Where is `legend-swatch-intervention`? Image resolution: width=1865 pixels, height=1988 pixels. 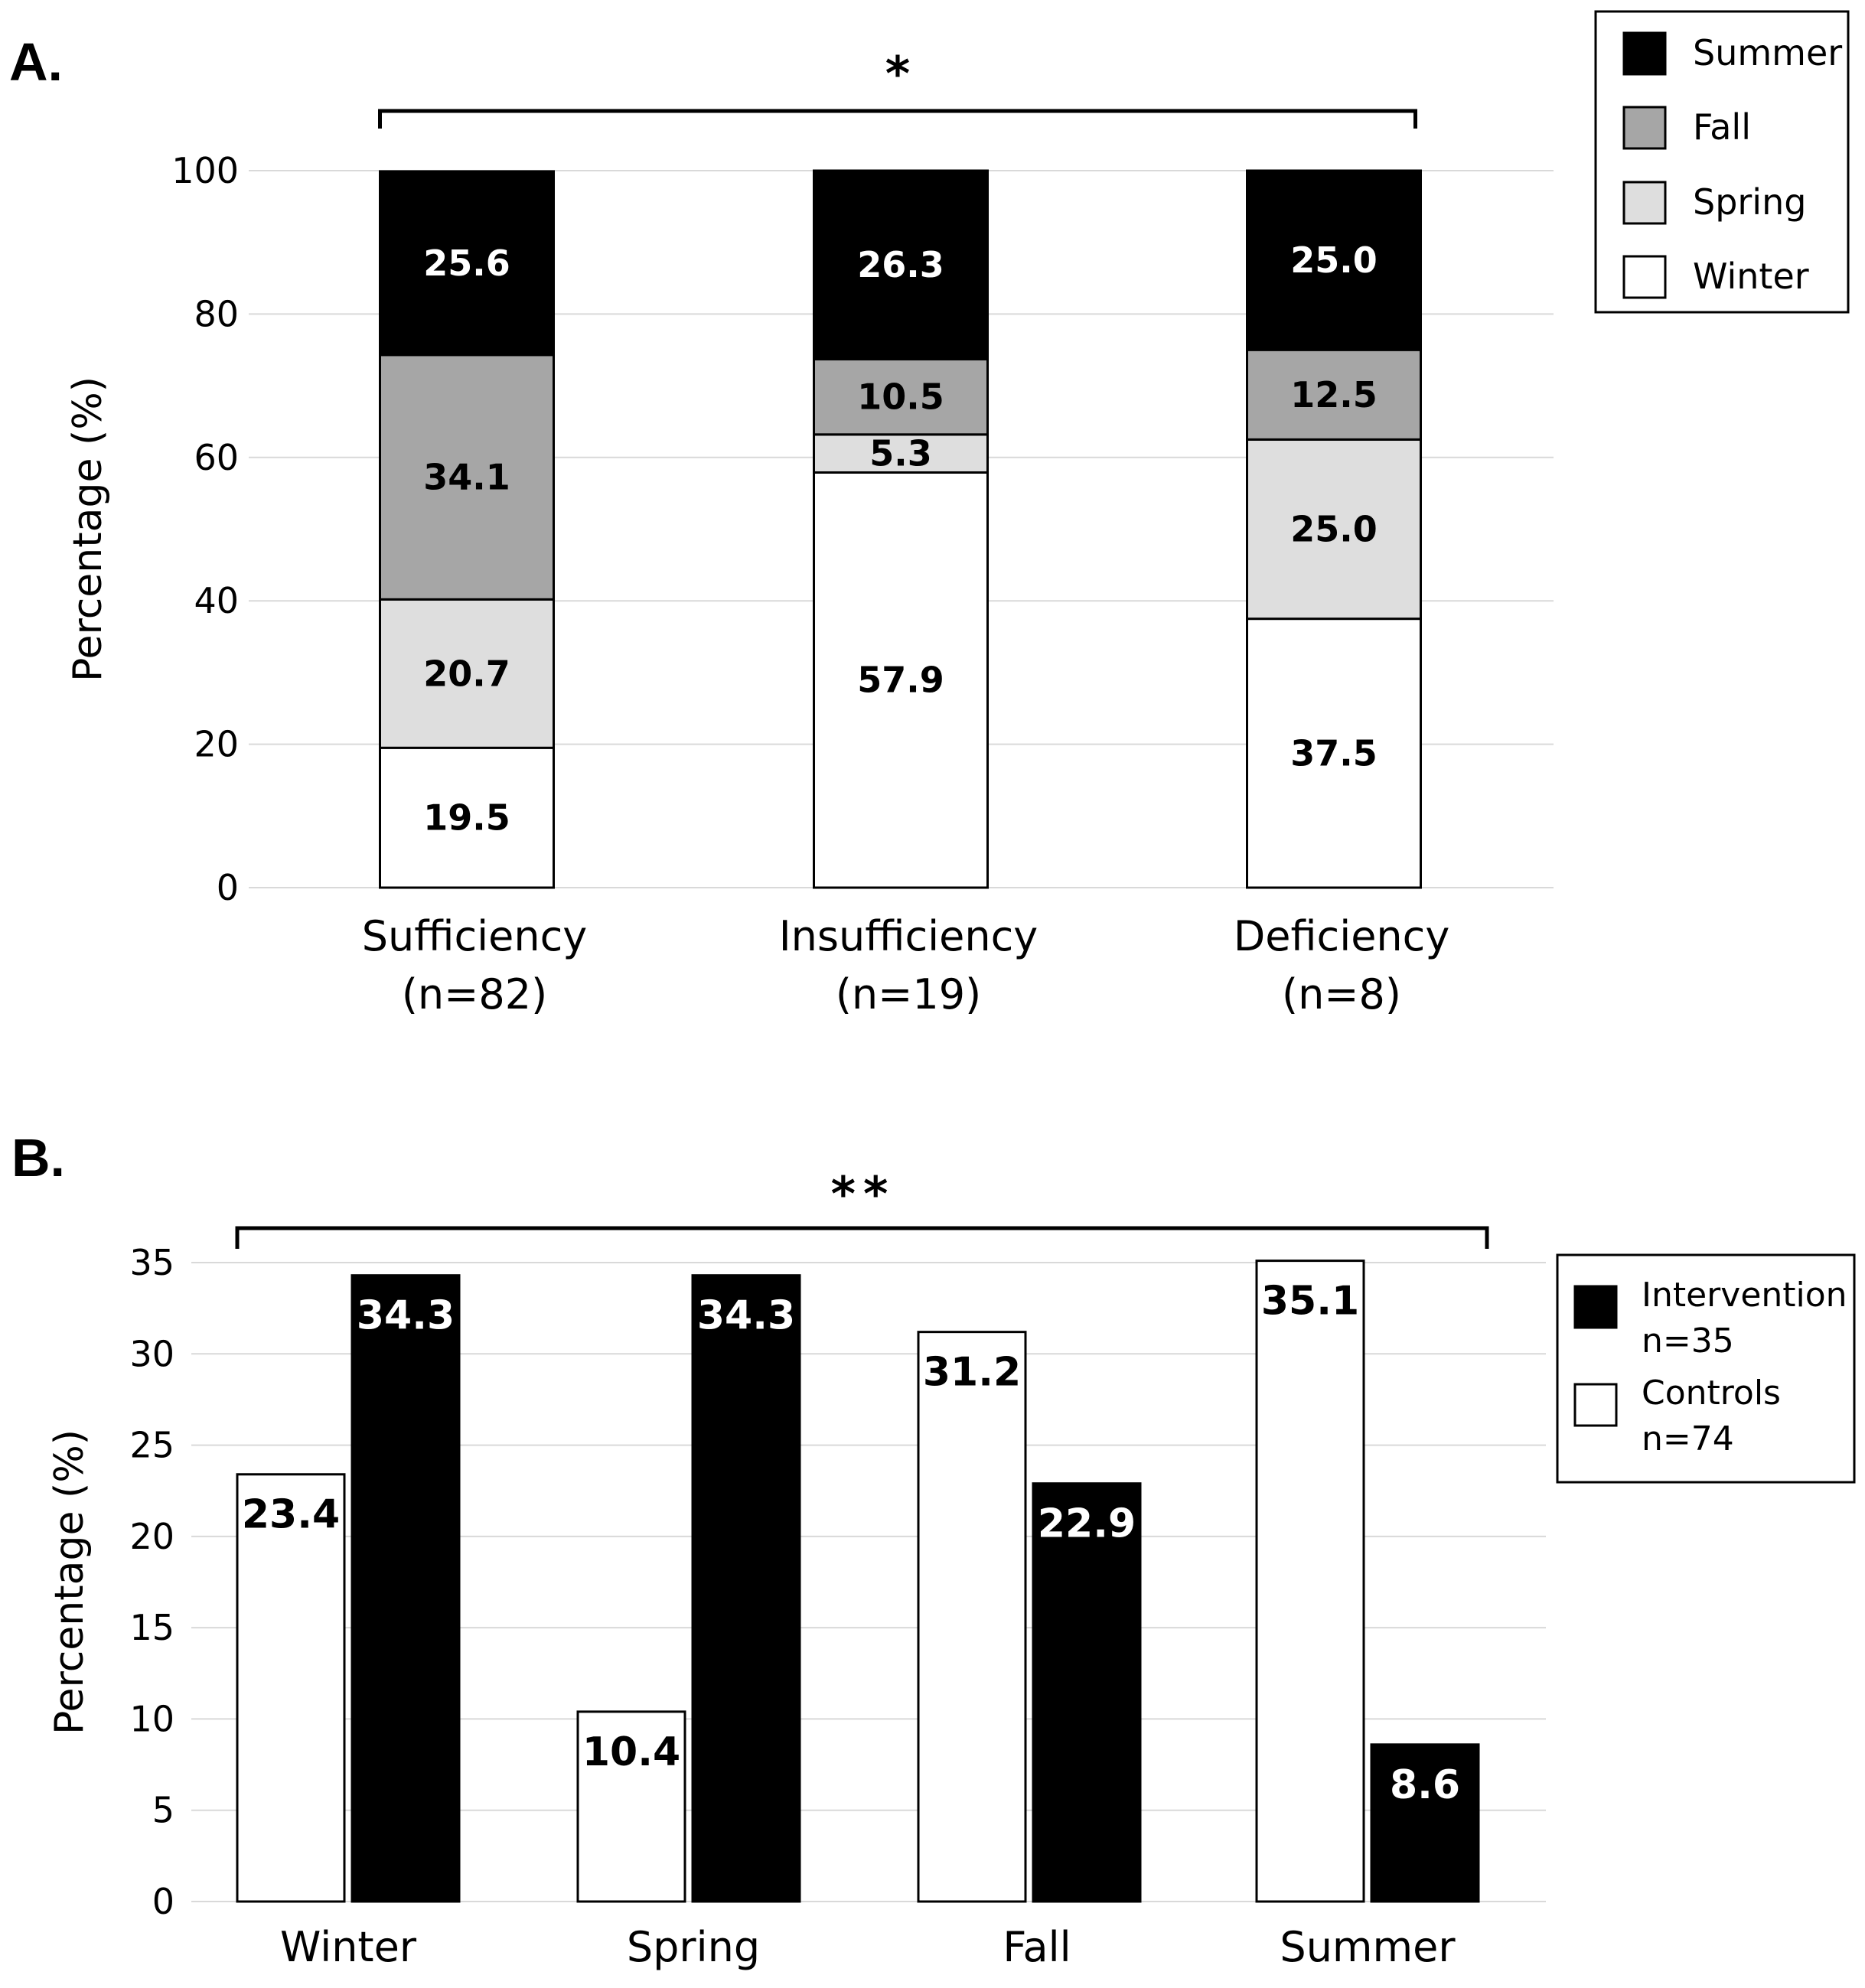
legend-swatch-intervention is located at coordinates (1596, 1307).